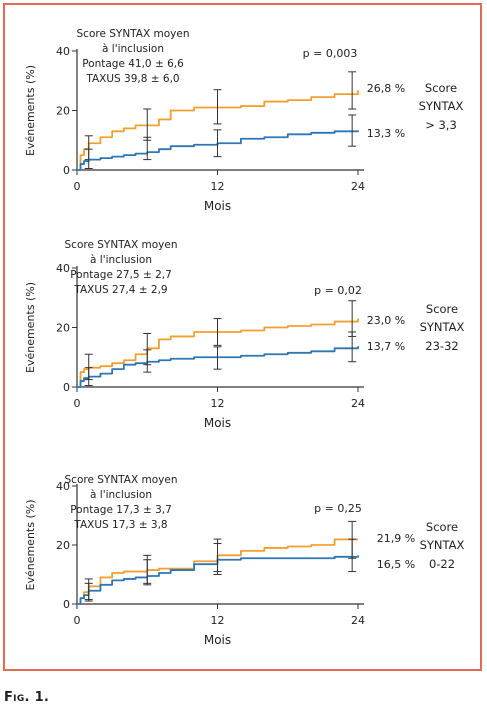 This screenshot has height=716, width=487. Describe the element at coordinates (133, 64) in the screenshot. I see `info-line: Pontage 41,0 ± 6,6` at that location.